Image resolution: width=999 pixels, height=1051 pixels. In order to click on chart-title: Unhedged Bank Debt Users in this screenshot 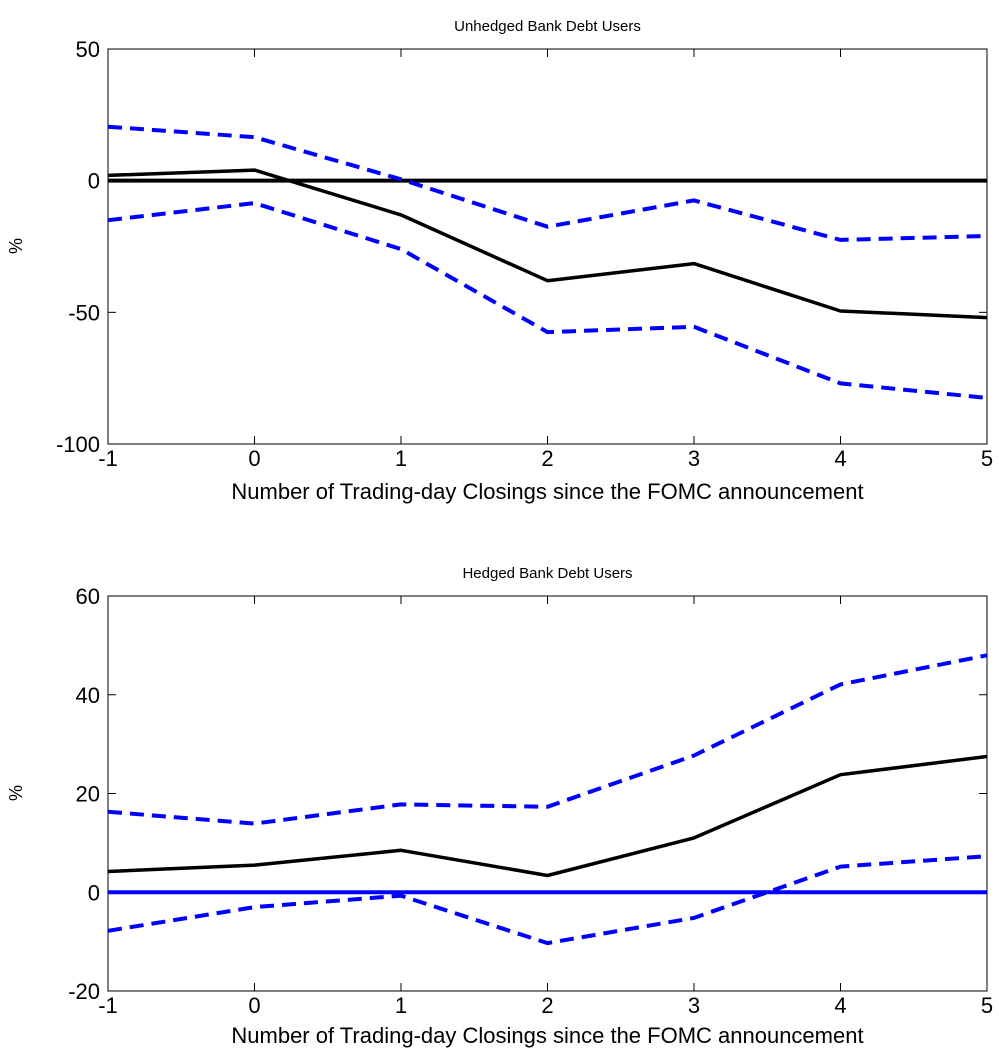, I will do `click(547, 26)`.